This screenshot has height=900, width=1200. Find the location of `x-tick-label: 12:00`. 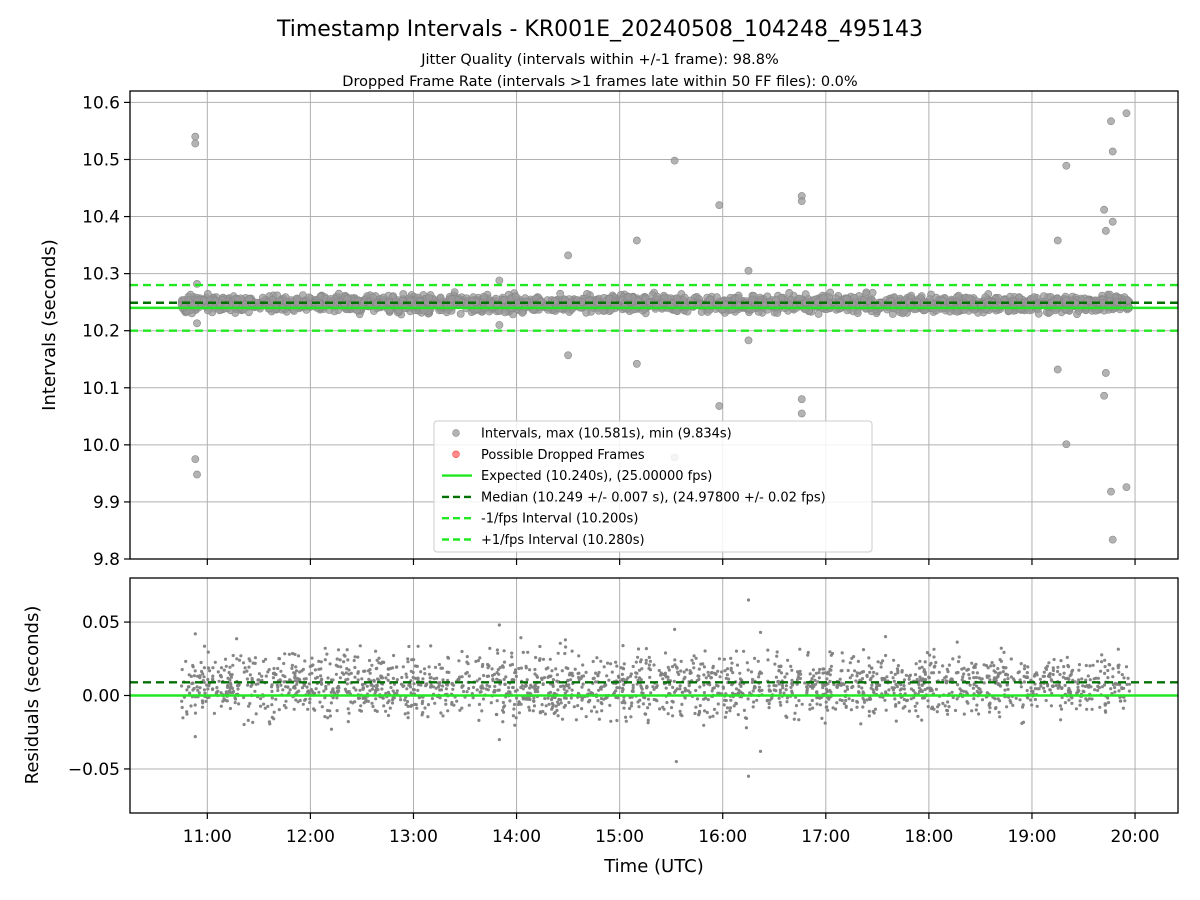

x-tick-label: 12:00 is located at coordinates (310, 837).